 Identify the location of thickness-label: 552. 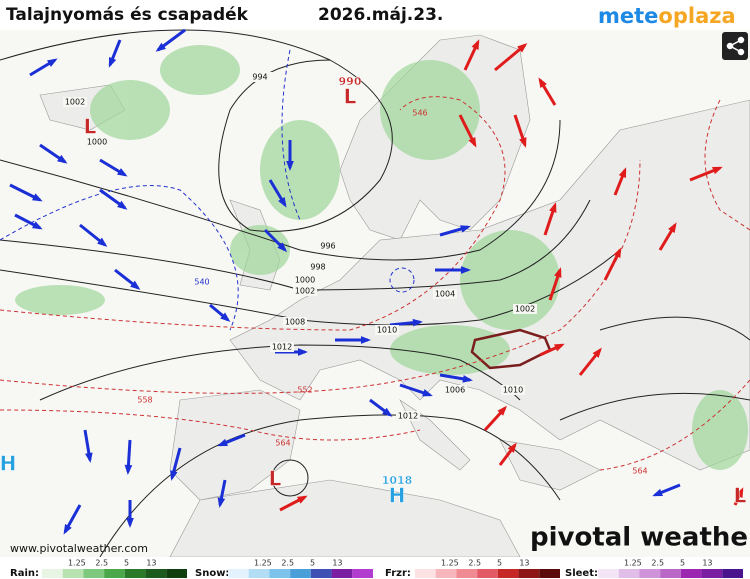
(304, 390).